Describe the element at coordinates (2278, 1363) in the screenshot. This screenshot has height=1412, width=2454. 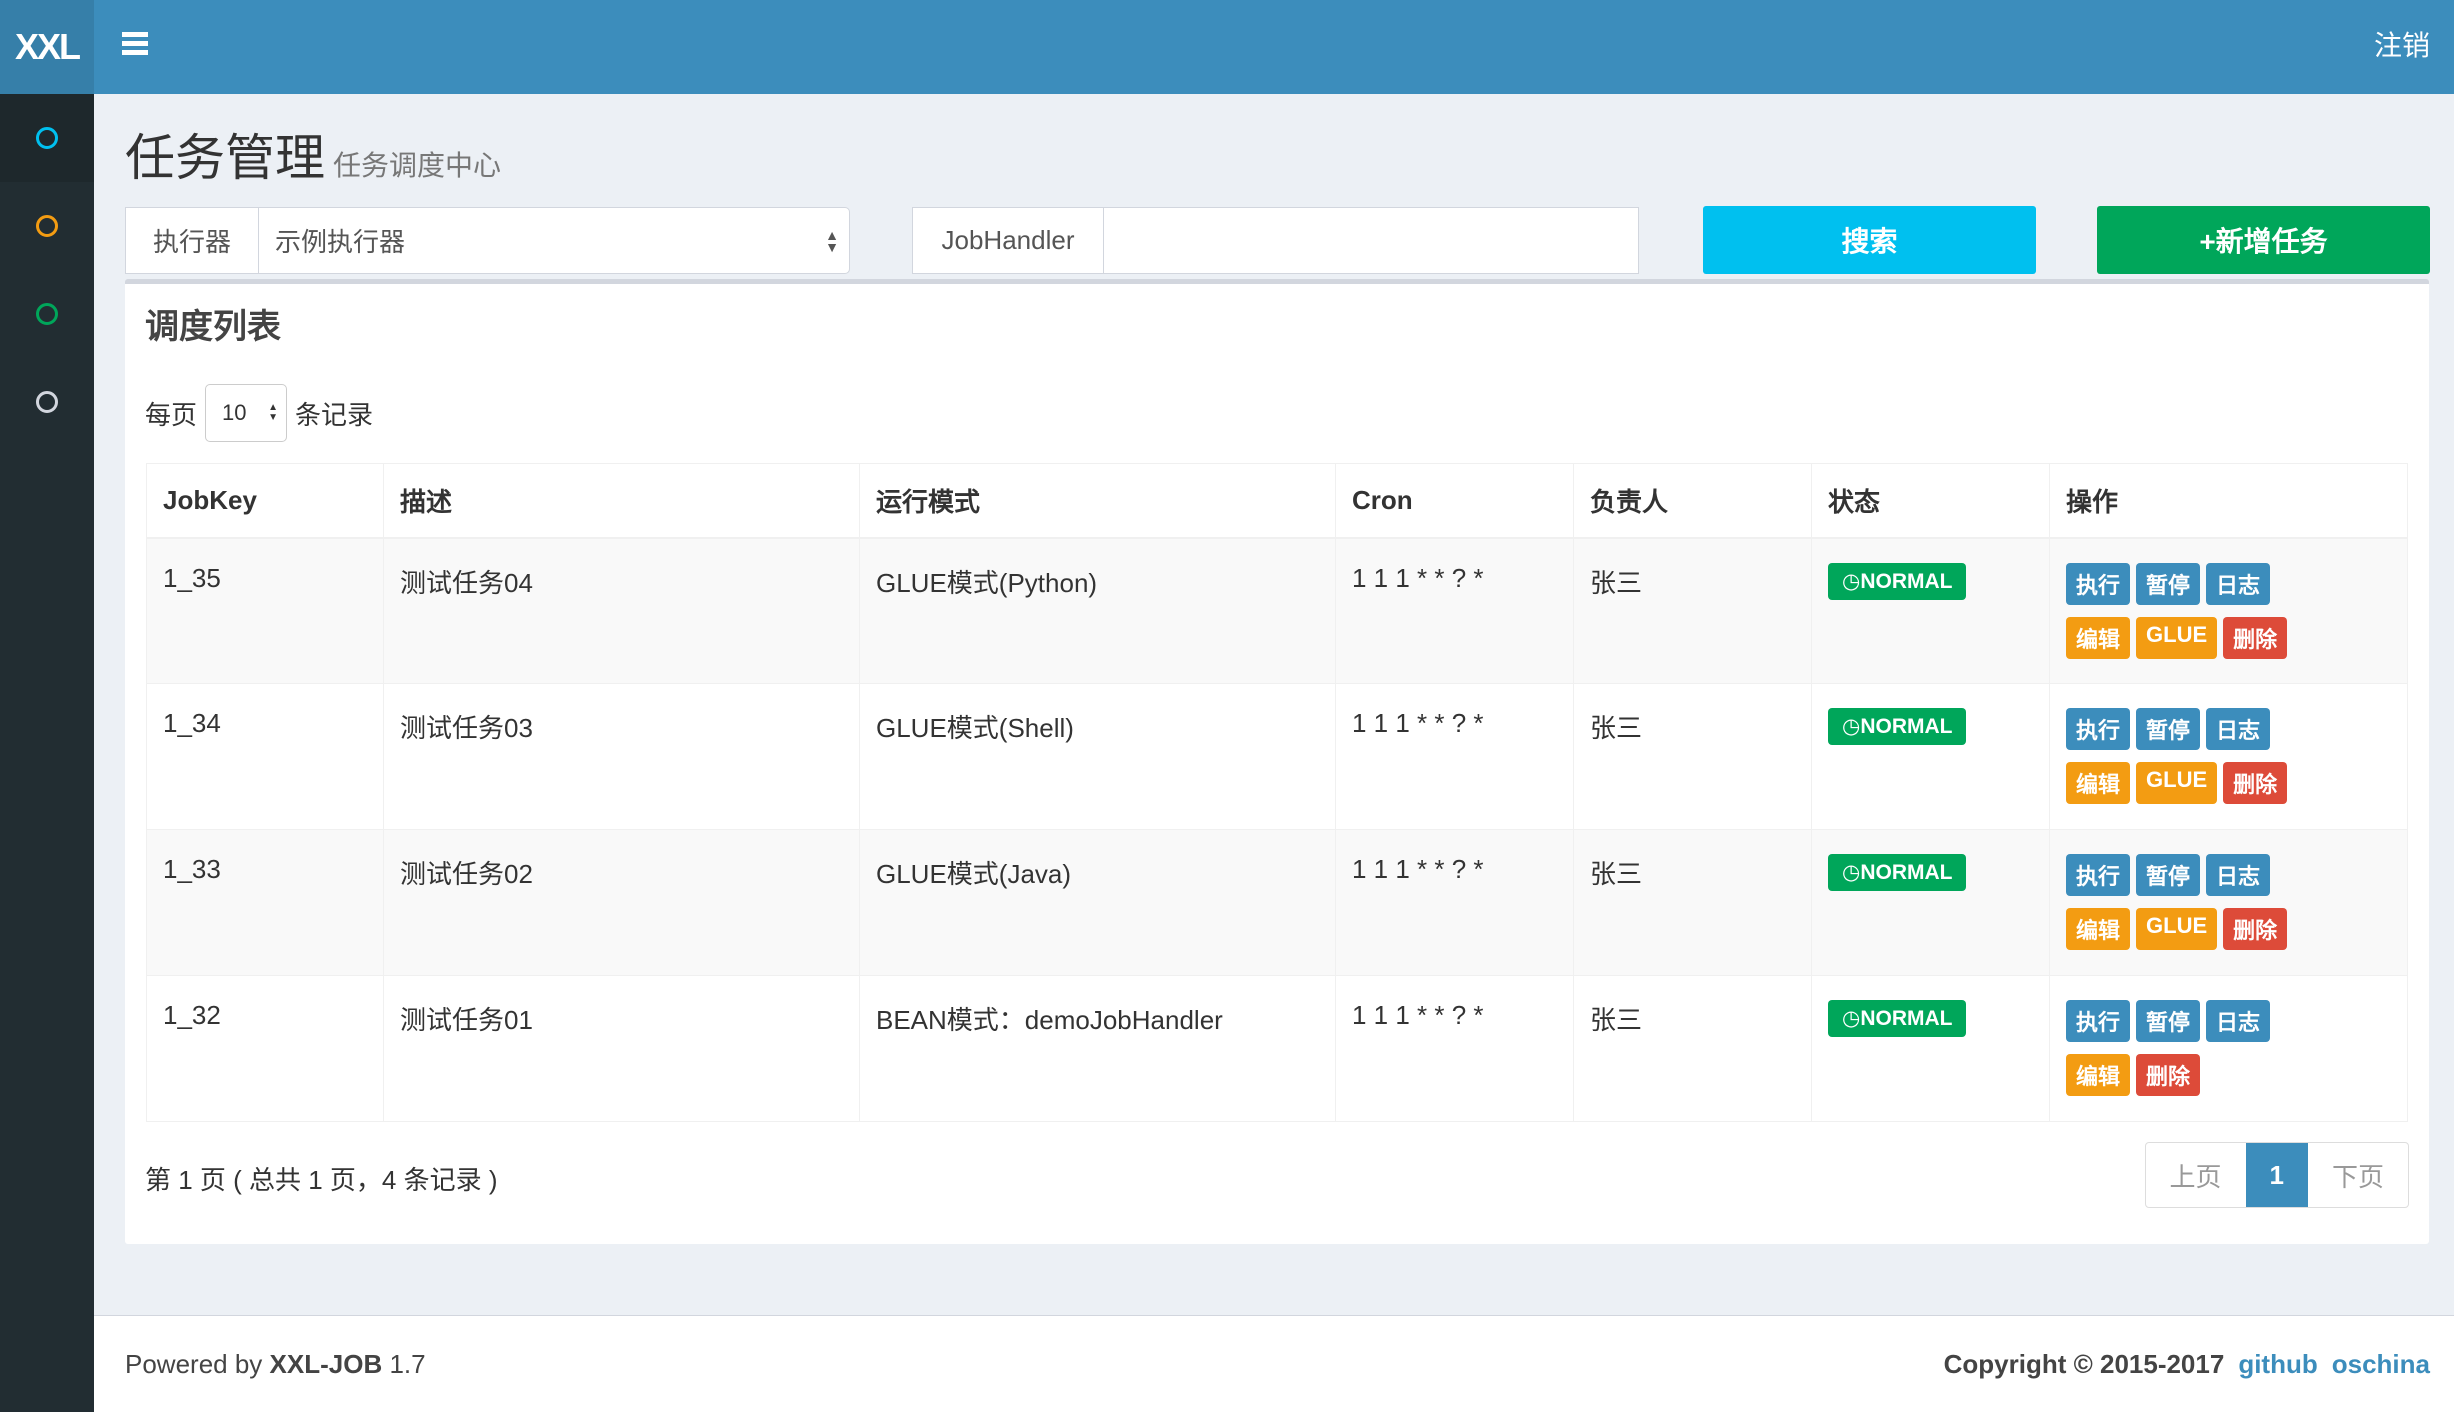
I see `github-link: github` at that location.